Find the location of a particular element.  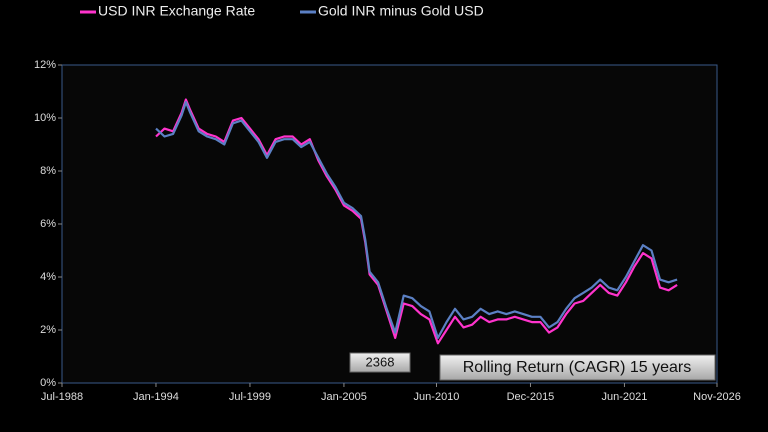

y-tick-label: 12% is located at coordinates (45, 65).